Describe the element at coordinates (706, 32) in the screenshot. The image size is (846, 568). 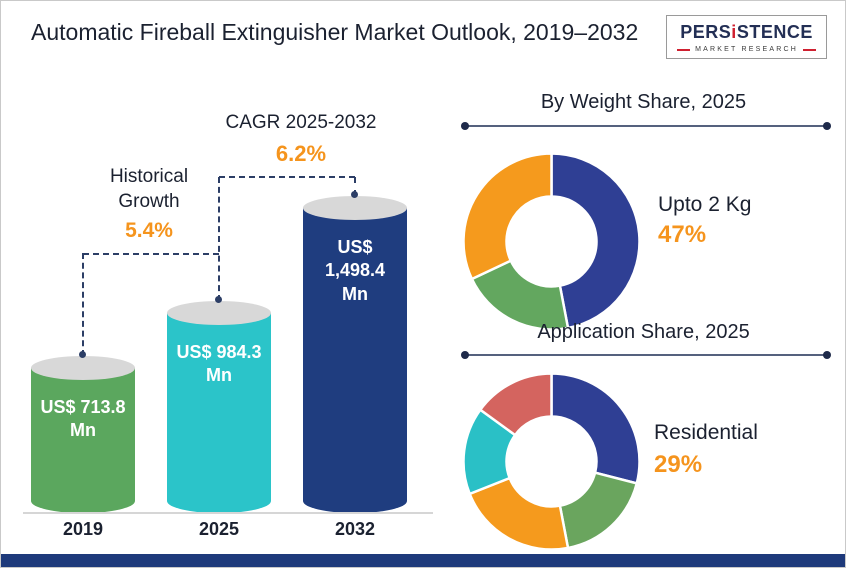
I see `brand-name-part: PERS` at that location.